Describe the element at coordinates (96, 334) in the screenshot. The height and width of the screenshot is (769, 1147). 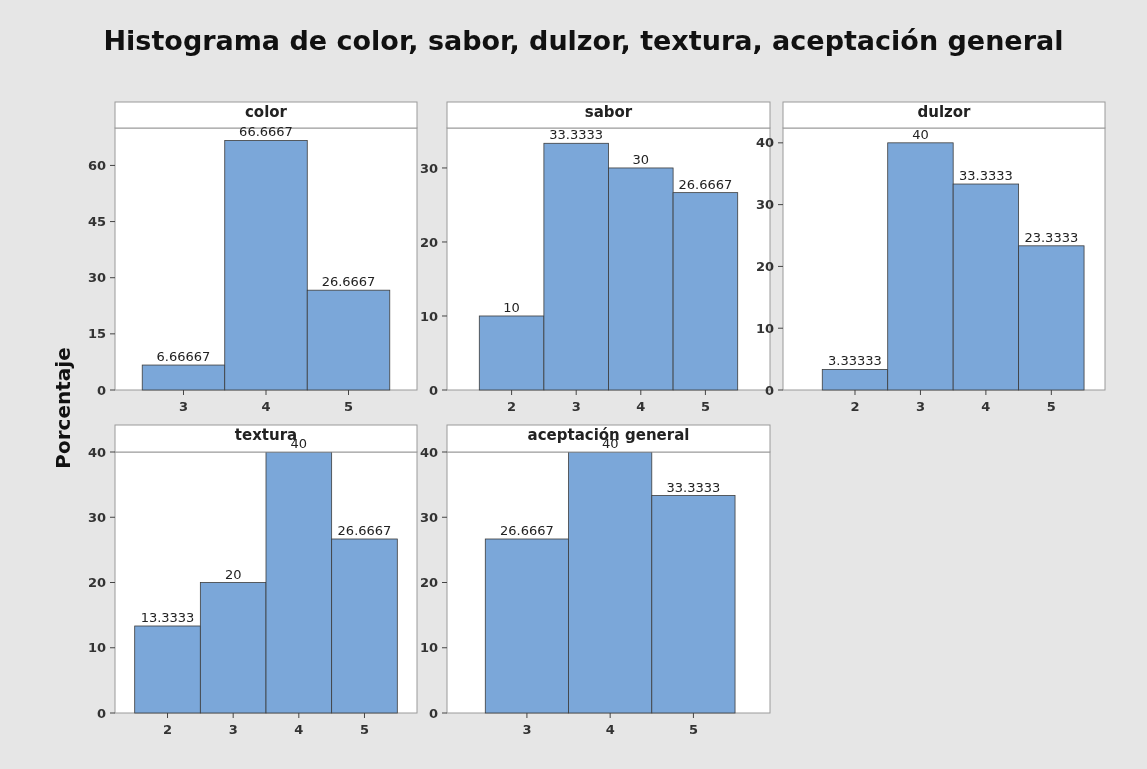
I see `y-tick-label: 15` at that location.